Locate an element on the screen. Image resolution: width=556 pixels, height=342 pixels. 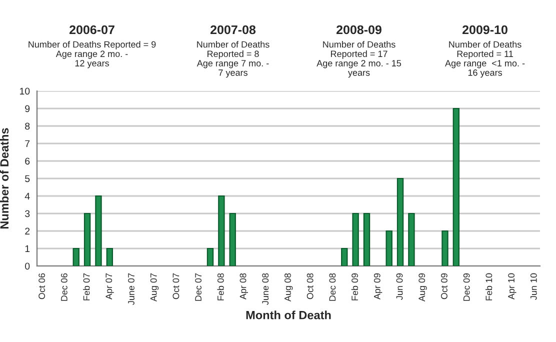
x-tick-label: Aug 07 is located at coordinates (154, 287).